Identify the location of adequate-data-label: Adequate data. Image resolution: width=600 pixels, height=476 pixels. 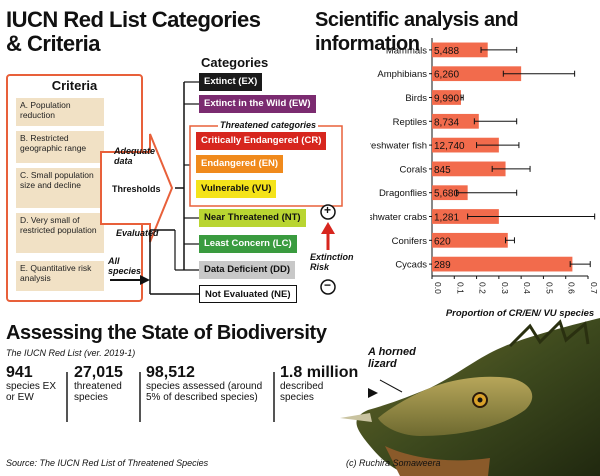
(135, 156).